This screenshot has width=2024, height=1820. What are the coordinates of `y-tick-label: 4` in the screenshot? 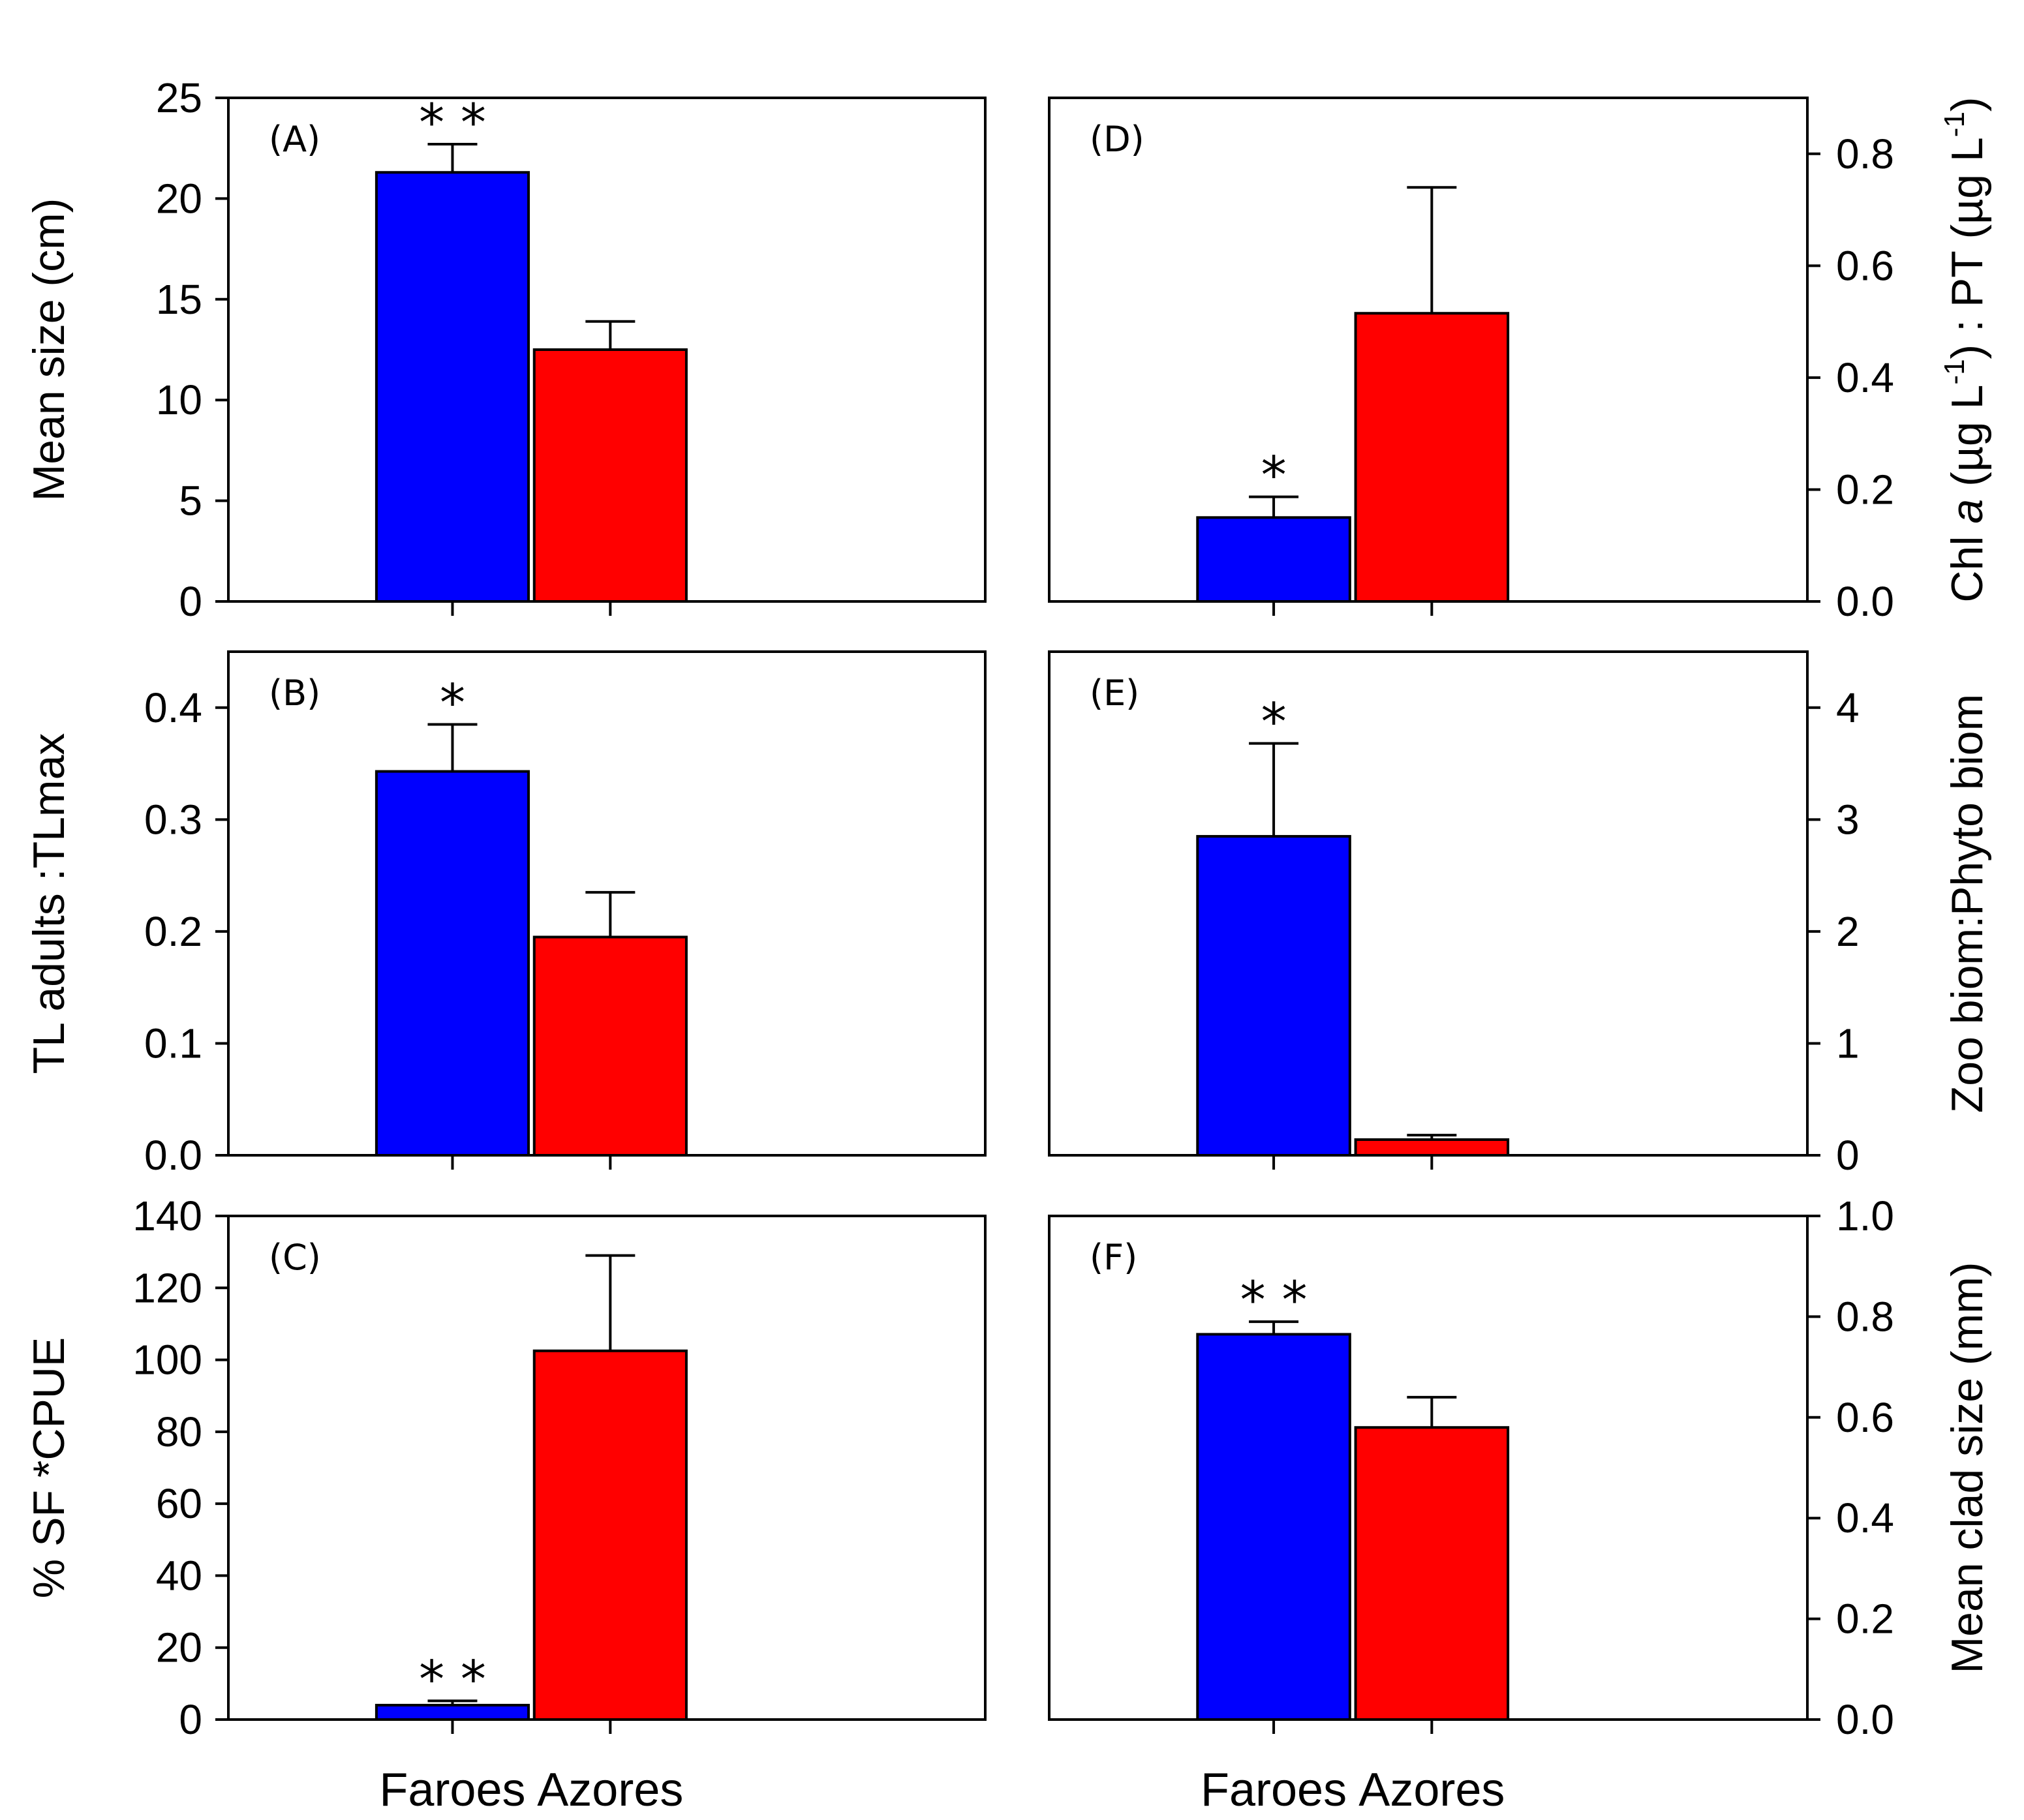 It's located at (1848, 708).